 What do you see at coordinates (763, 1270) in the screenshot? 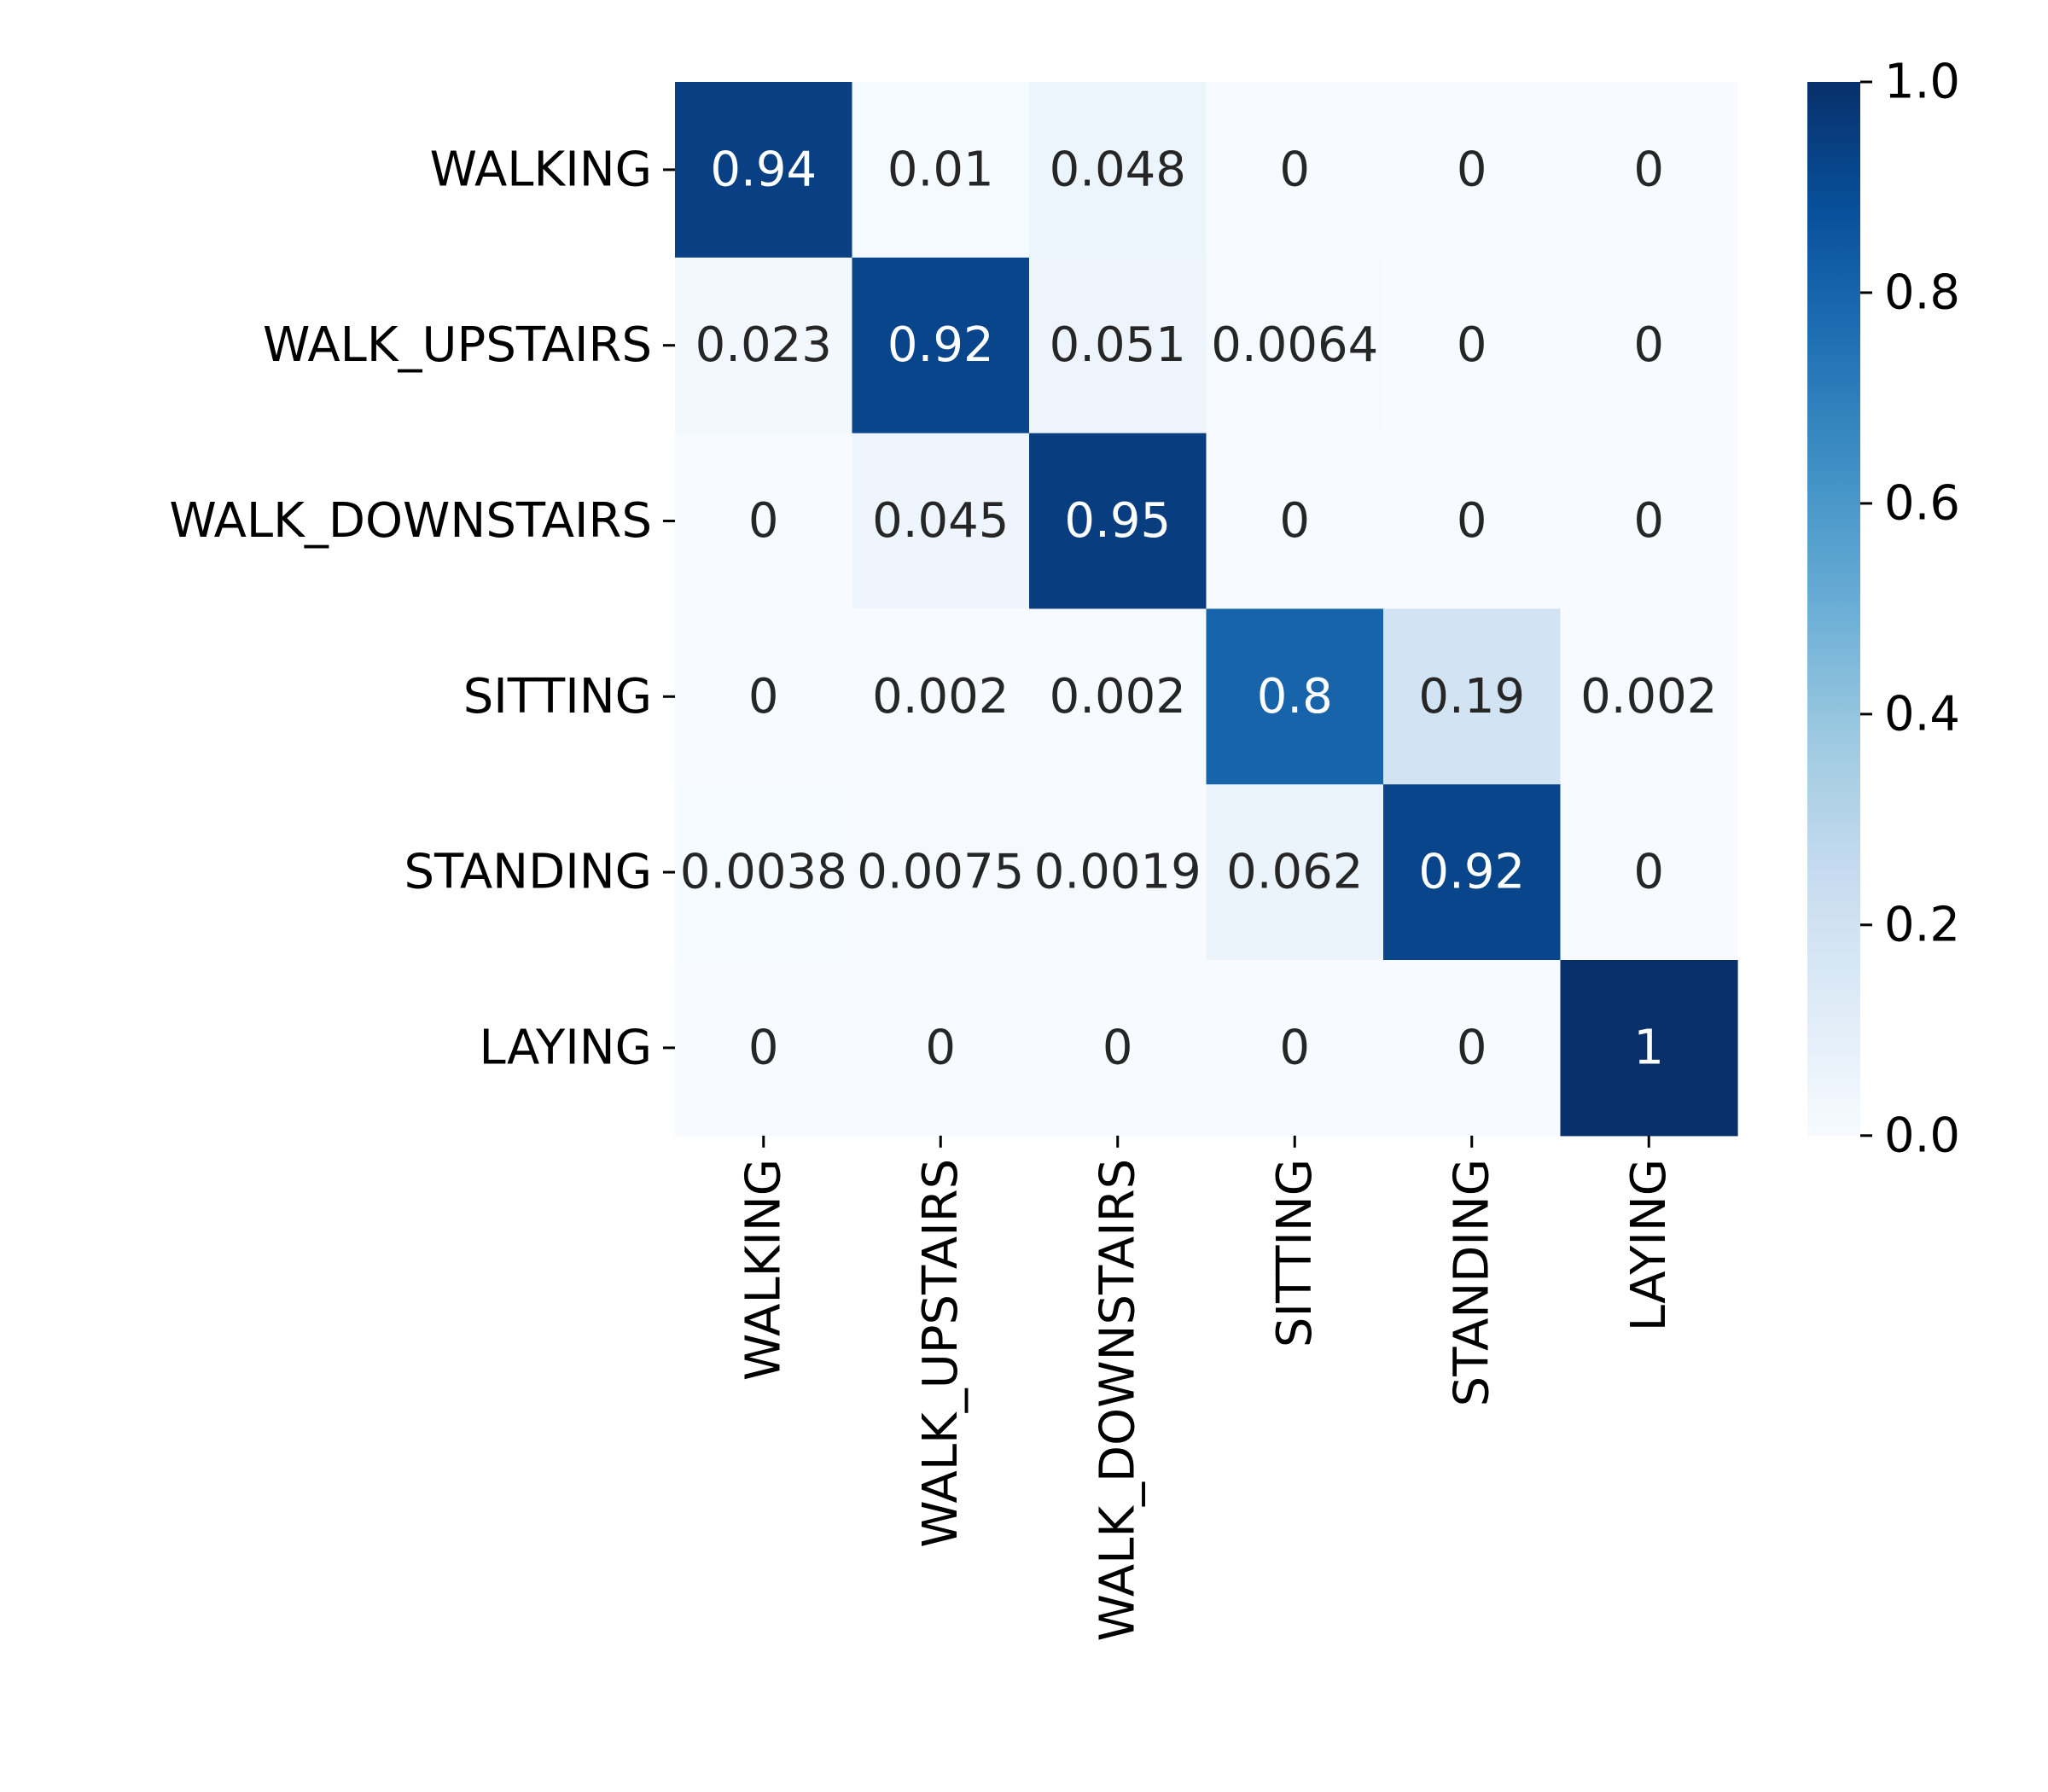
I see `x-tick-label: WALKING` at bounding box center [763, 1270].